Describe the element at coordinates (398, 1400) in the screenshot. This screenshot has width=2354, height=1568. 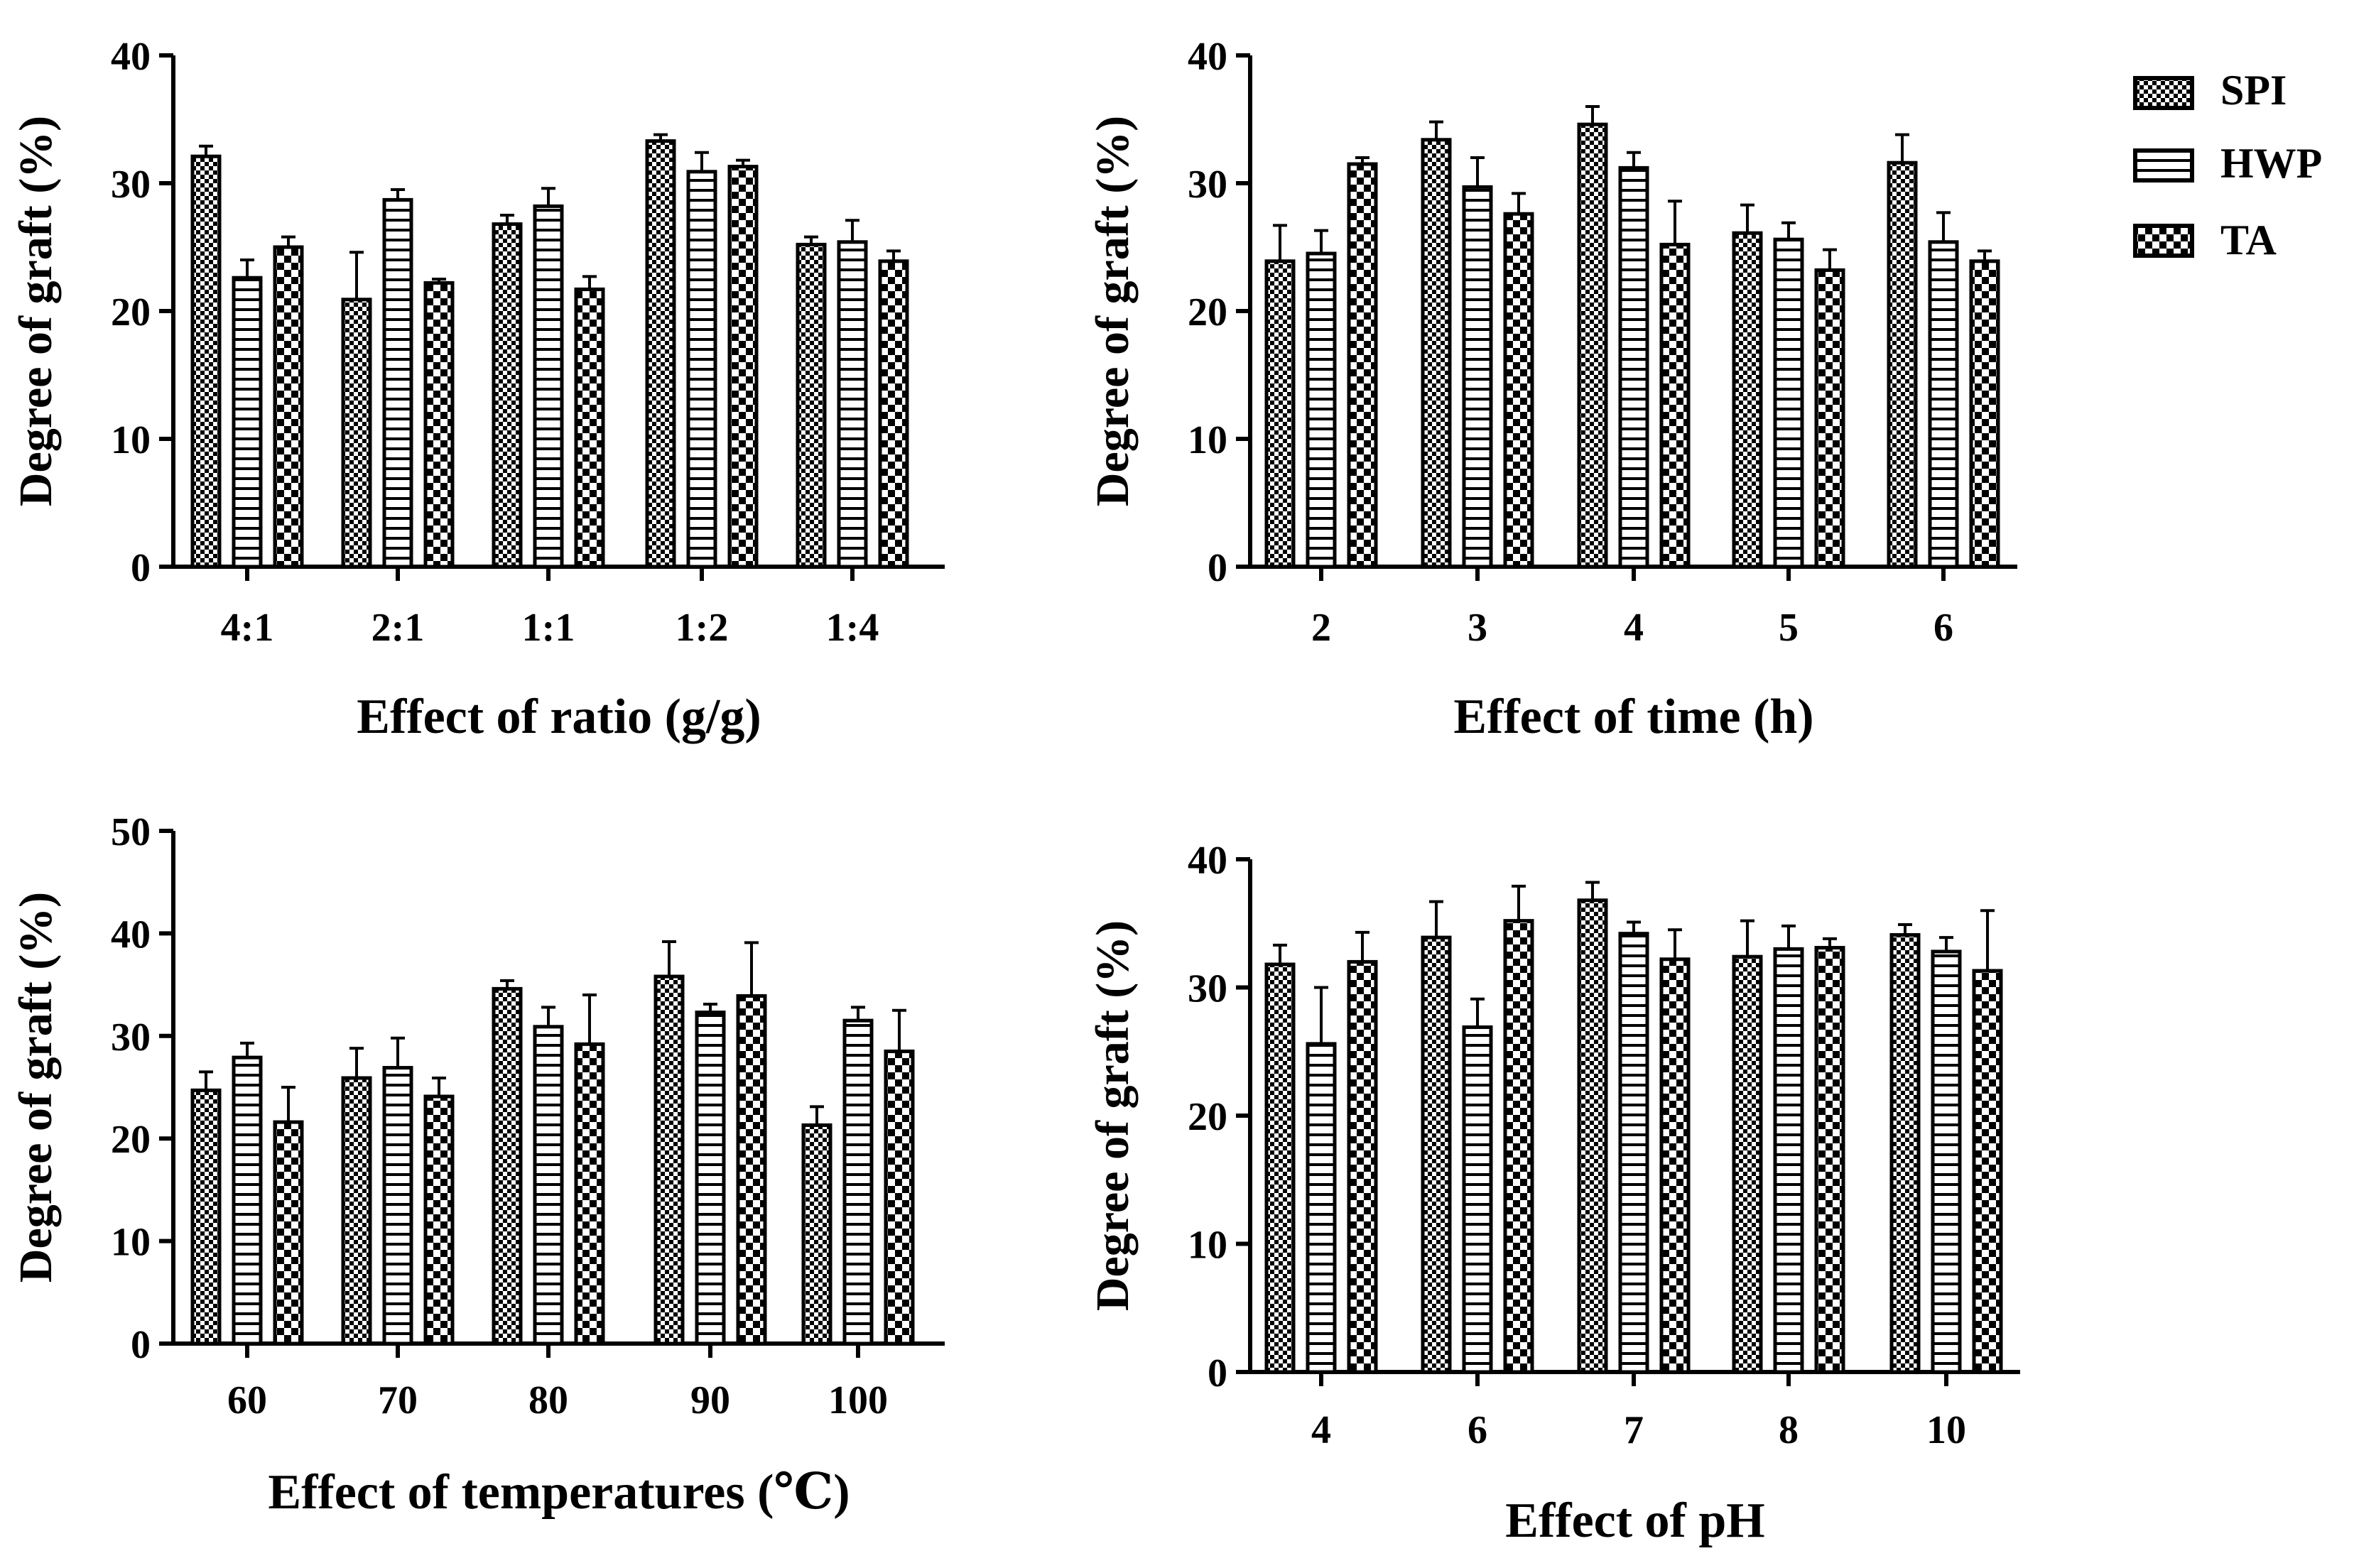
I see `x-tick-label: 70` at that location.